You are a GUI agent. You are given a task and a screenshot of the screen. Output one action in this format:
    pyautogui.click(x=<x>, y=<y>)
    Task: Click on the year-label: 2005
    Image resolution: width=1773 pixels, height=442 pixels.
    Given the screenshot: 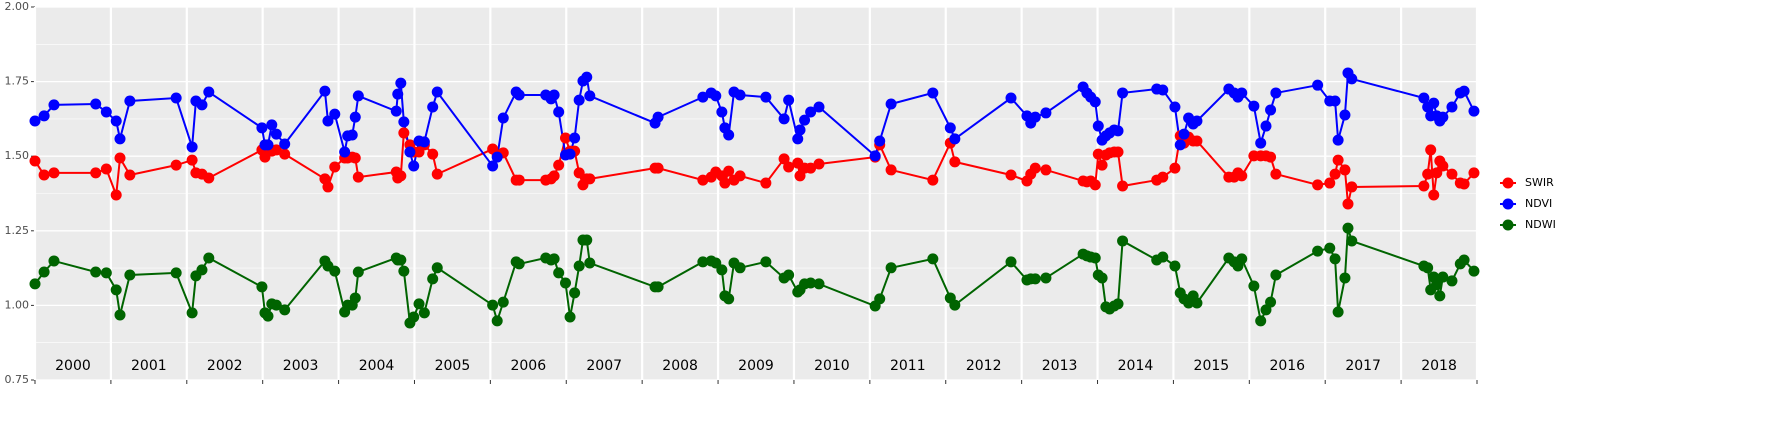 What is the action you would take?
    pyautogui.click(x=453, y=366)
    